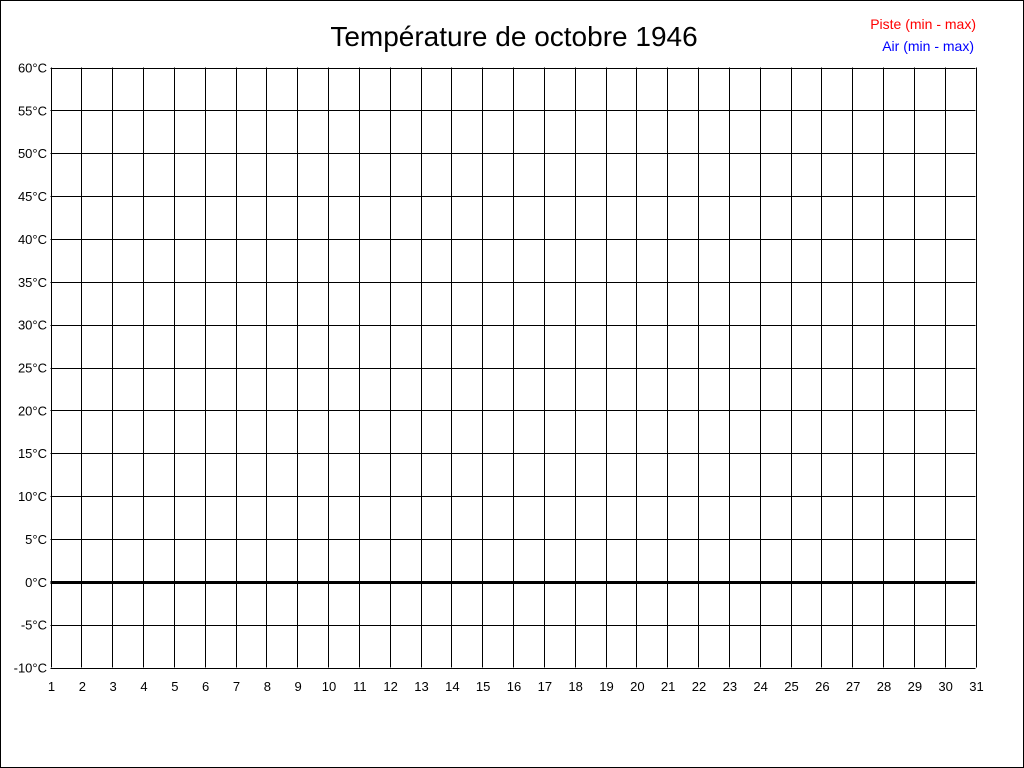 This screenshot has width=1024, height=768. What do you see at coordinates (760, 686) in the screenshot?
I see `x-tick-label: 24` at bounding box center [760, 686].